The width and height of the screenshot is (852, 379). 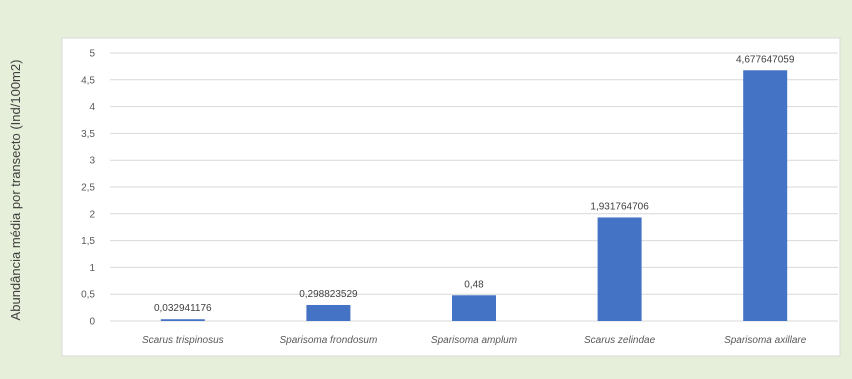 I want to click on y-tick-label: 4, so click(x=92, y=107).